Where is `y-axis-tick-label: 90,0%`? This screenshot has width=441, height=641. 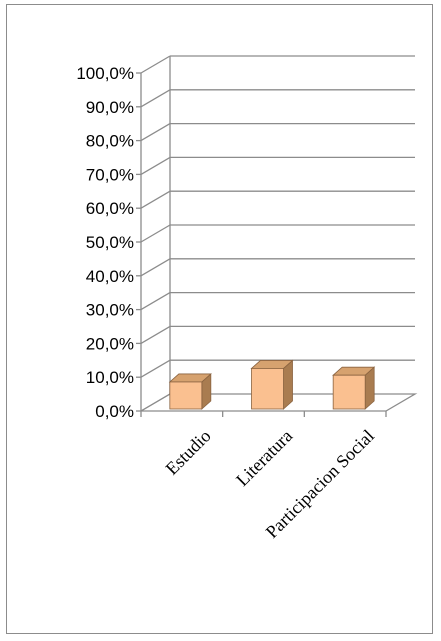 y-axis-tick-label: 90,0% is located at coordinates (110, 107).